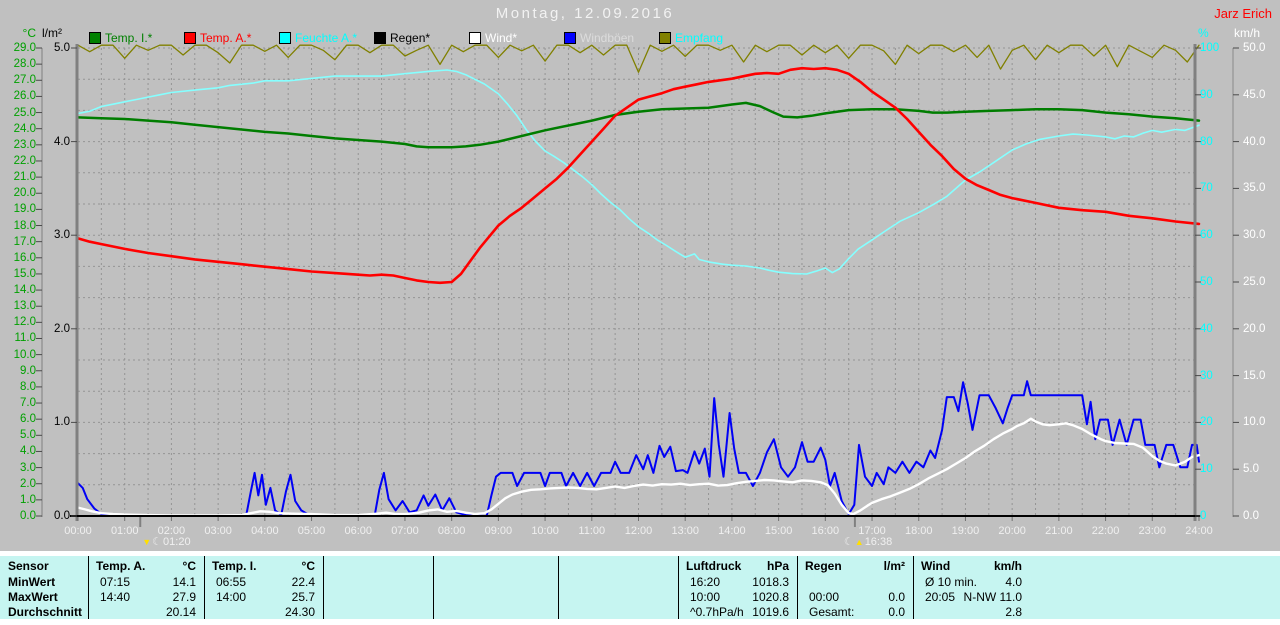  Describe the element at coordinates (184, 597) in the screenshot. I see `table-cell: 27.9` at that location.